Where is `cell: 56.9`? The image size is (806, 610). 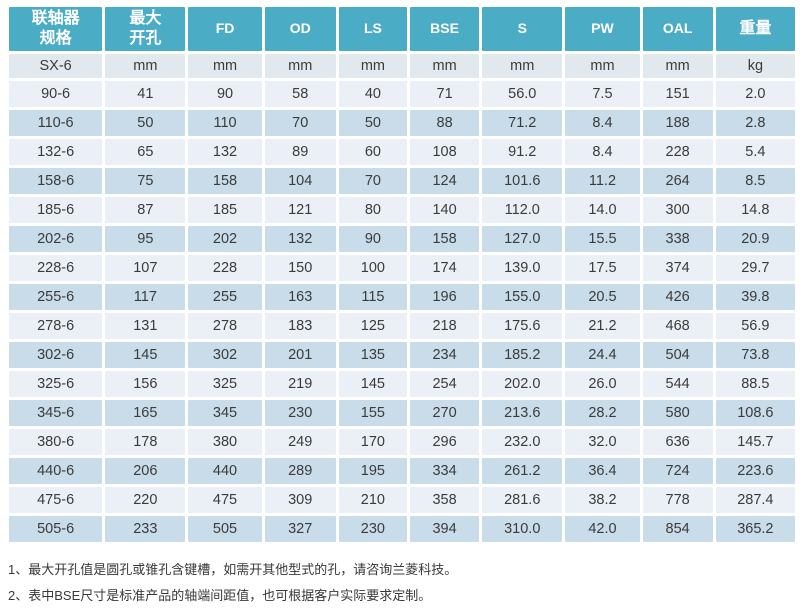
cell: 56.9 is located at coordinates (755, 326).